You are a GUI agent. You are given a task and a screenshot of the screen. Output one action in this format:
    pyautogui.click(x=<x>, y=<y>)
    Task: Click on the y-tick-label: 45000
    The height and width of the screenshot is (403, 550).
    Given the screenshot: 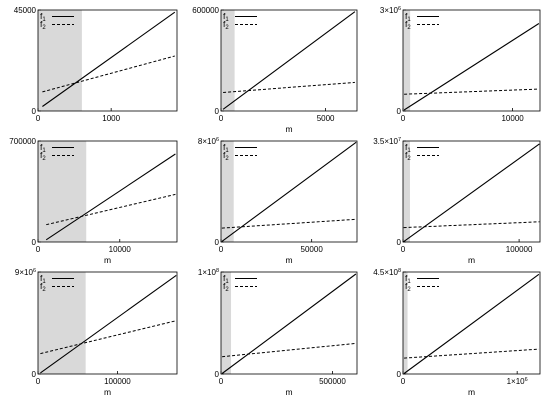 What is the action you would take?
    pyautogui.click(x=25, y=10)
    